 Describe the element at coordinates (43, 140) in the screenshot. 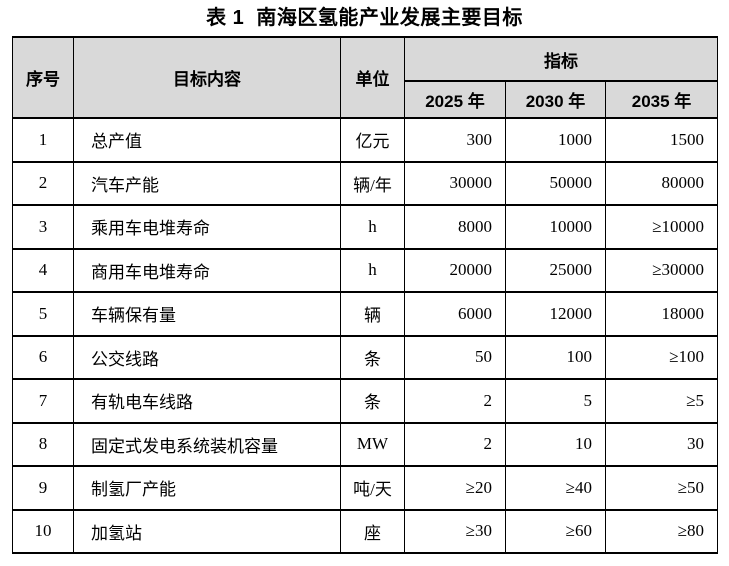

I see `row-no: 1` at that location.